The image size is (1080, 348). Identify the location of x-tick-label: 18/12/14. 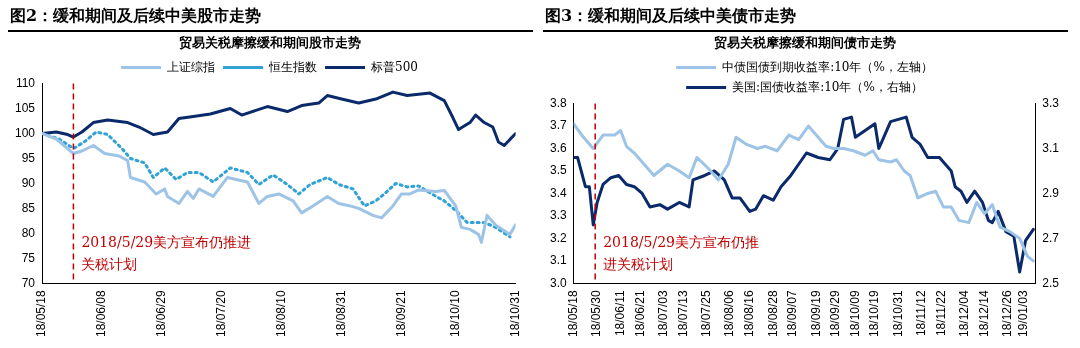
(983, 313).